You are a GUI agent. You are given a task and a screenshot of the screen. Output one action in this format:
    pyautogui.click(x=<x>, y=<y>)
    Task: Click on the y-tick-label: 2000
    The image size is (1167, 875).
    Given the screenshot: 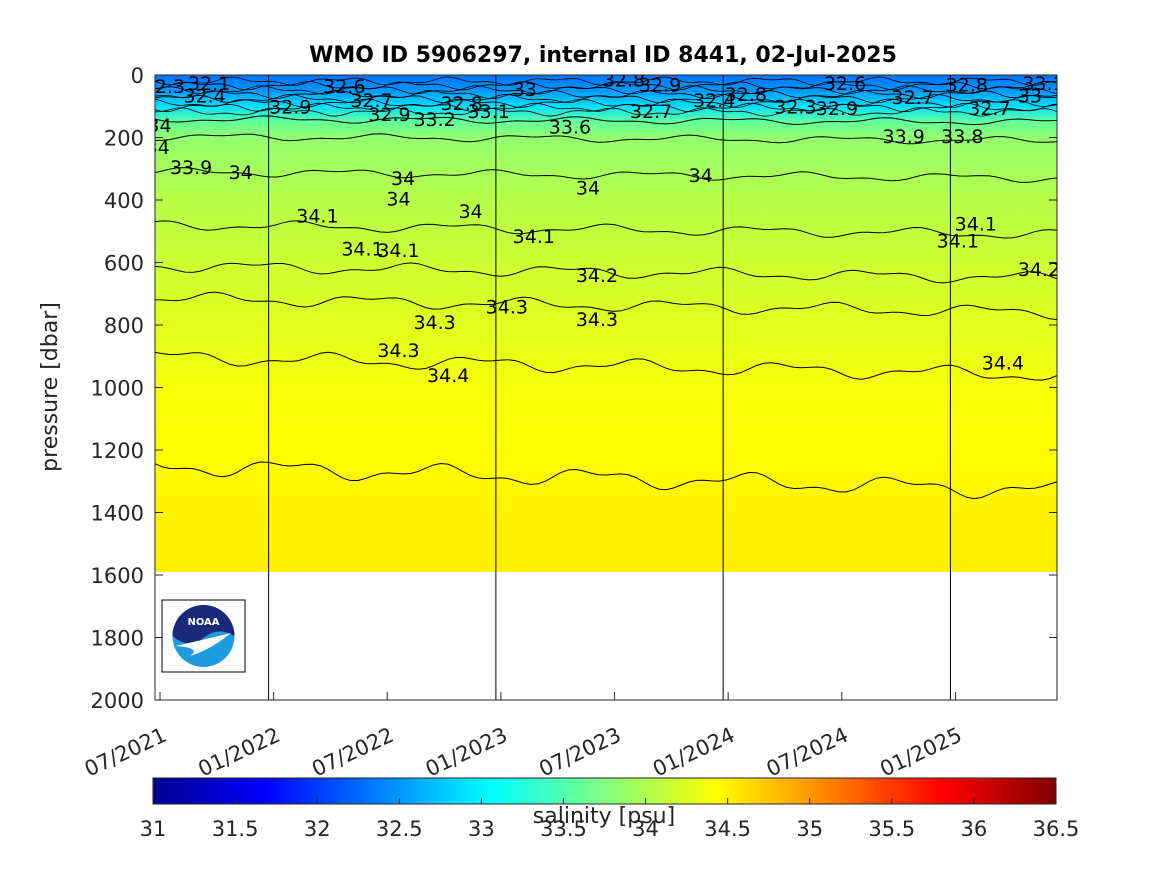 What is the action you would take?
    pyautogui.click(x=117, y=701)
    